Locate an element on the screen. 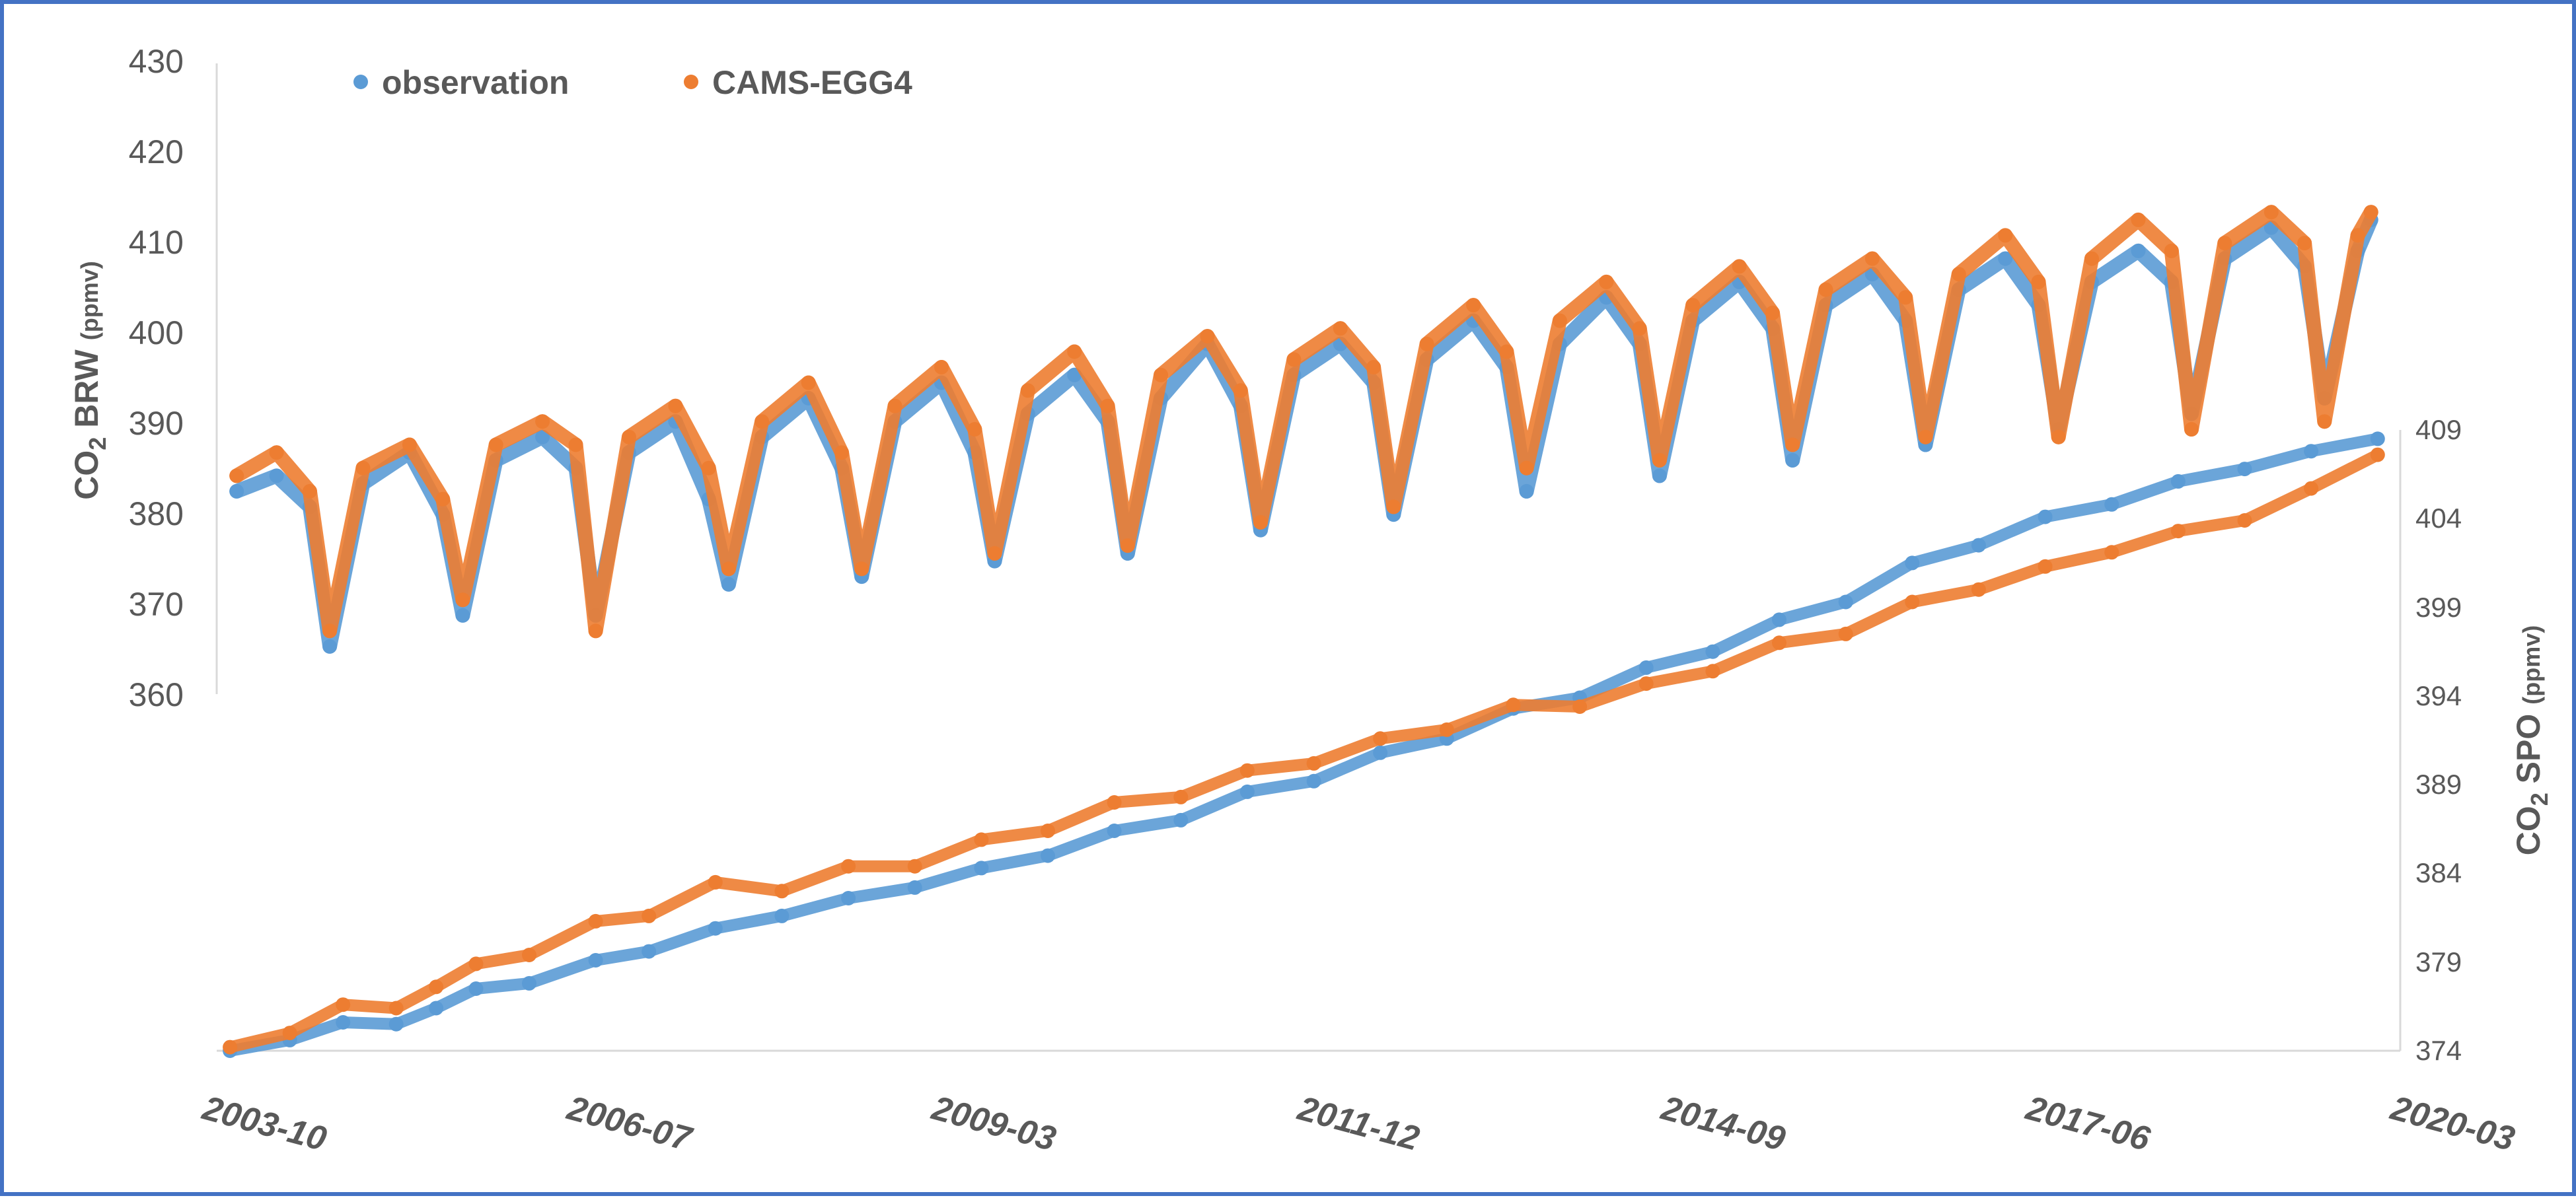 The image size is (2576, 1200). right-tick-label: 384 is located at coordinates (2438, 872).